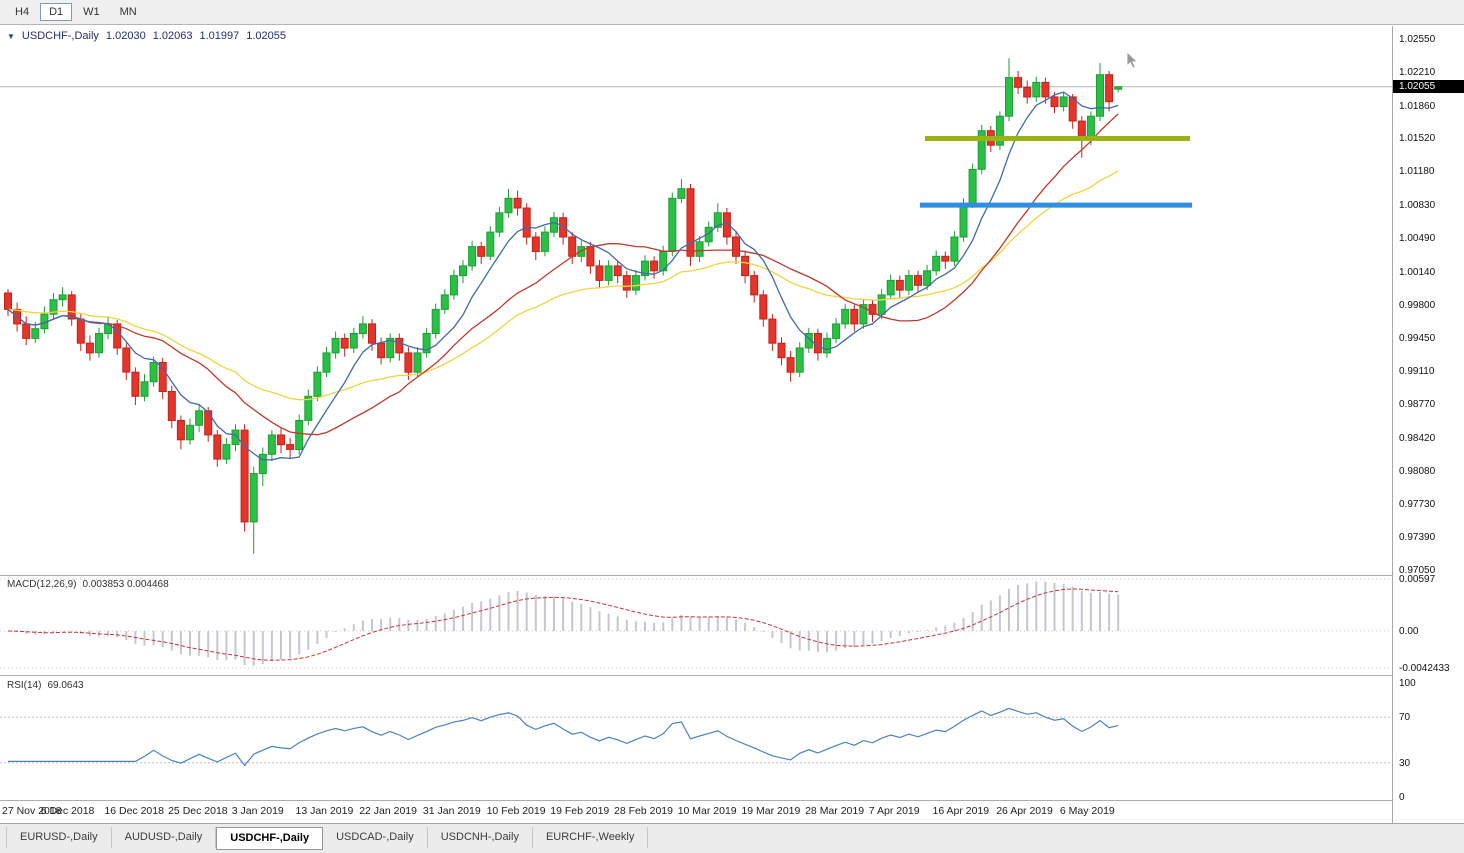 This screenshot has width=1464, height=853. I want to click on chart-symbol-label: USDCHF-,Daily, so click(60, 36).